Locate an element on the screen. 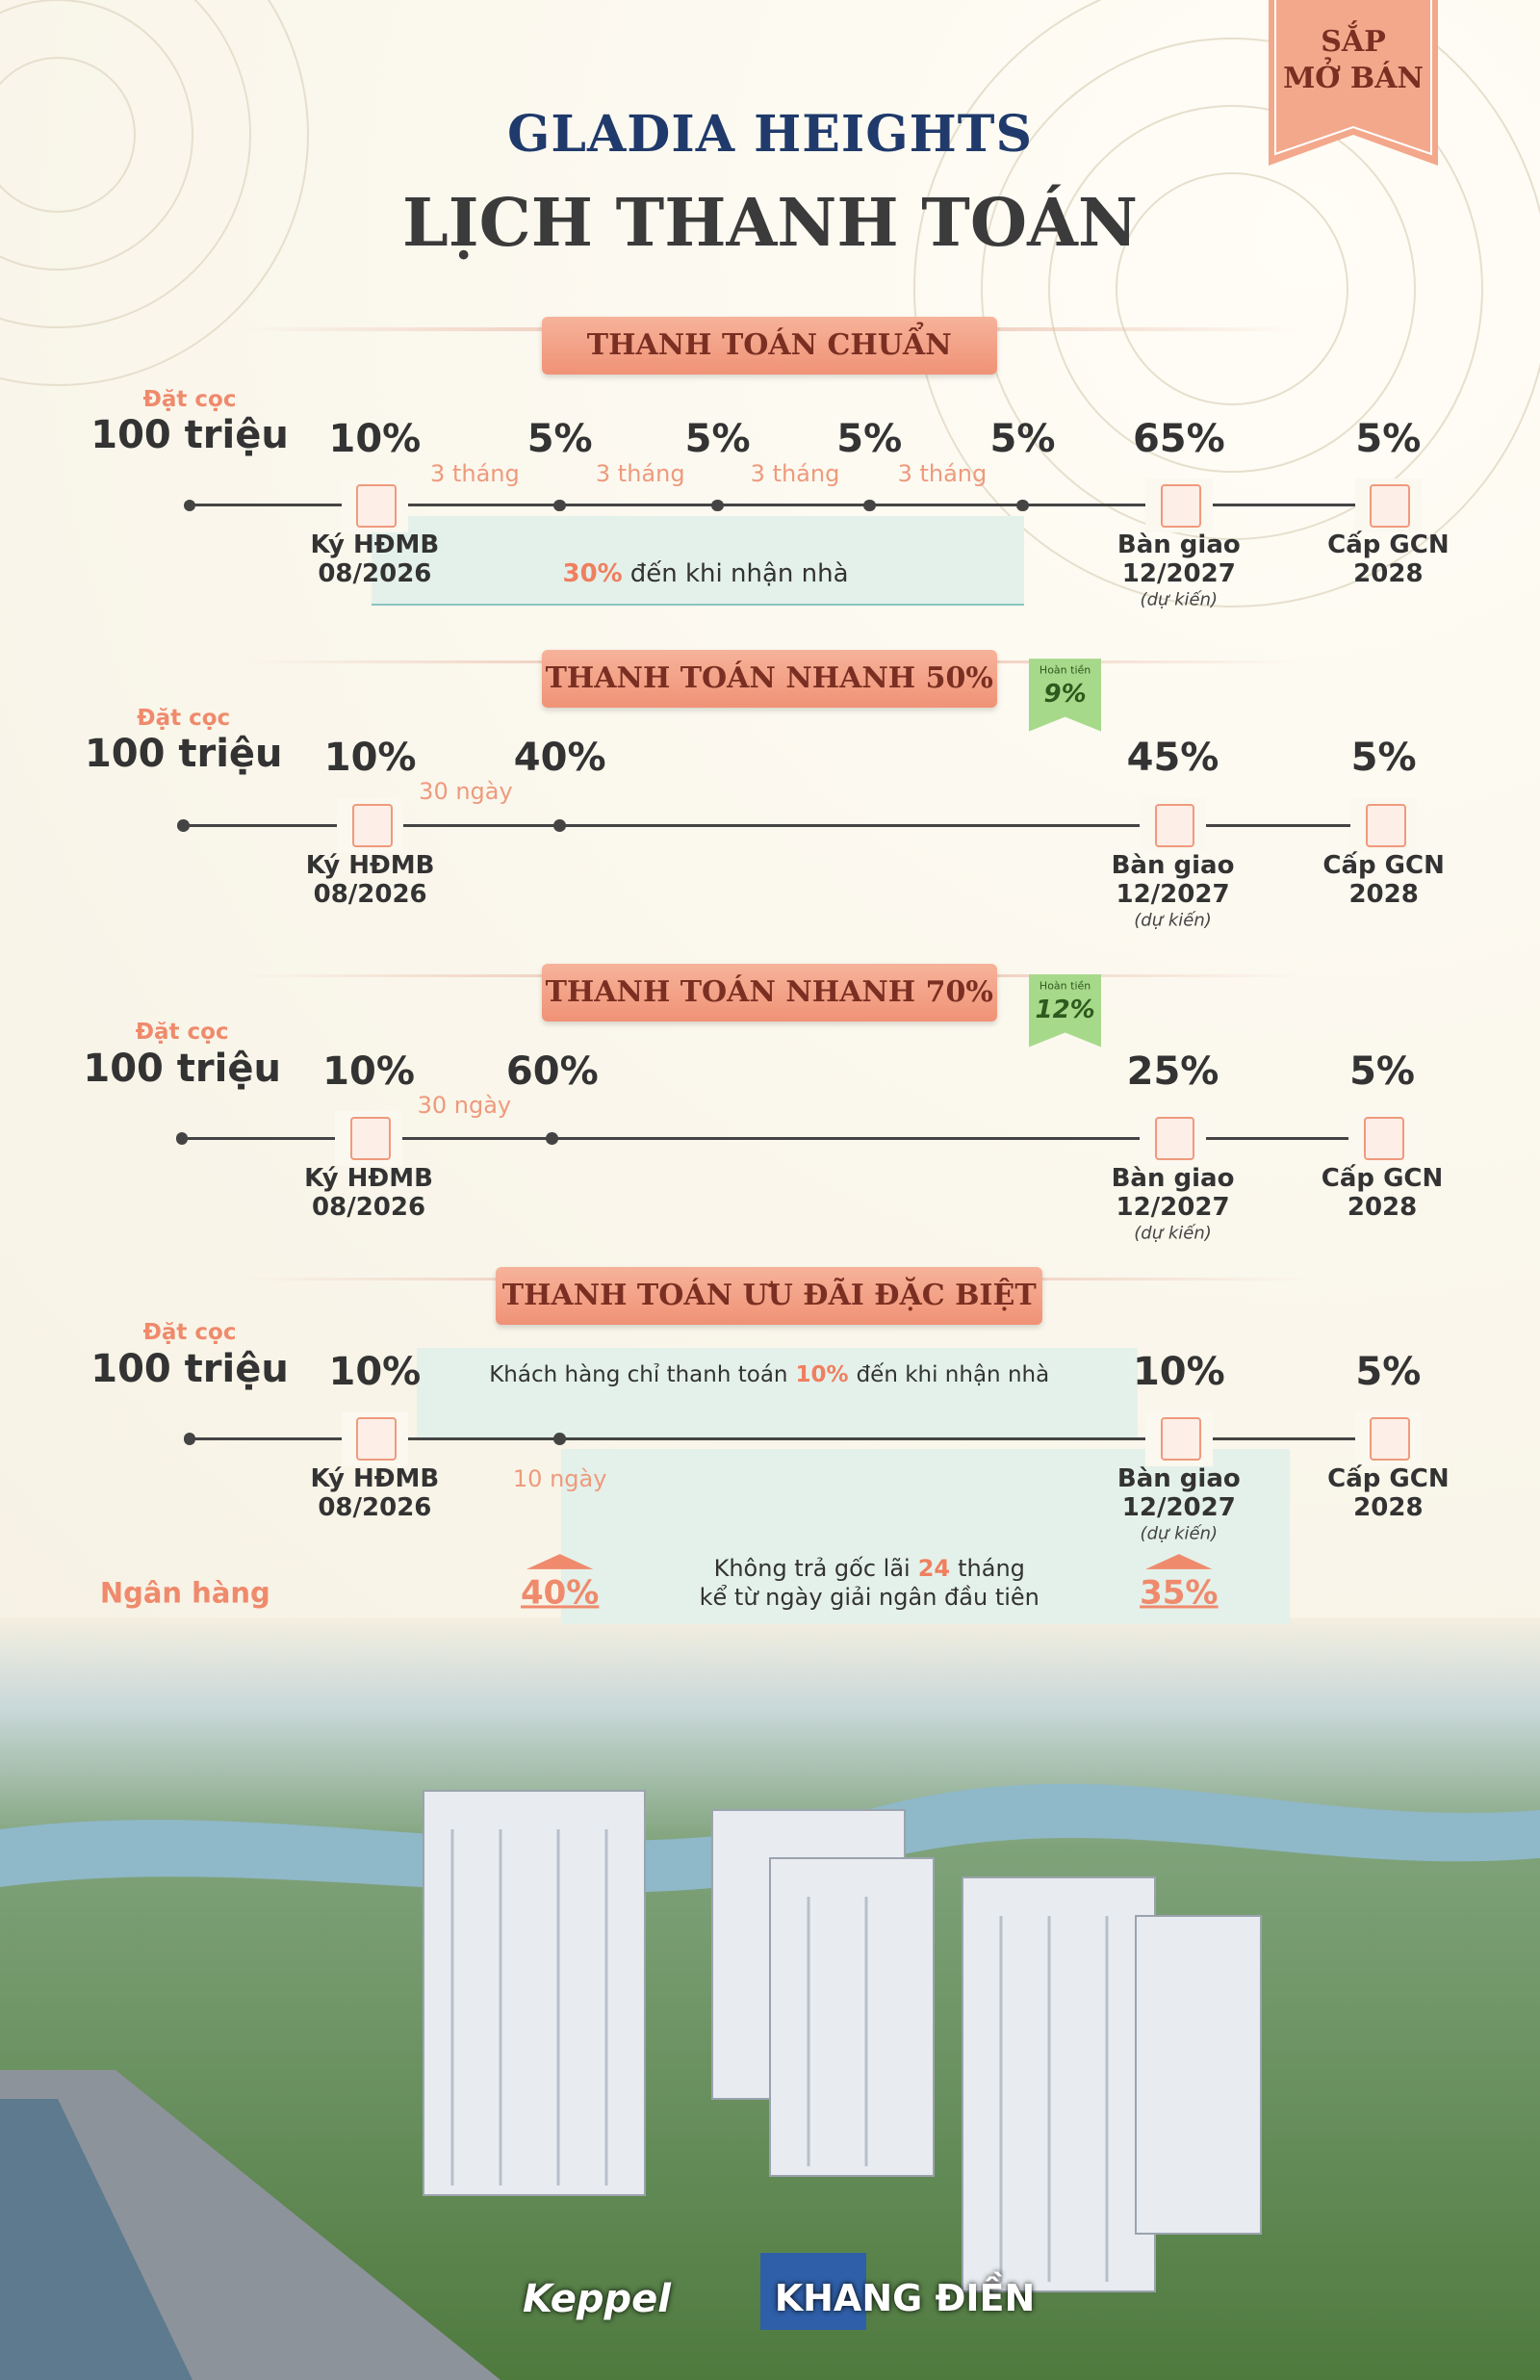  stop-label: Bàn giao is located at coordinates (1178, 545).